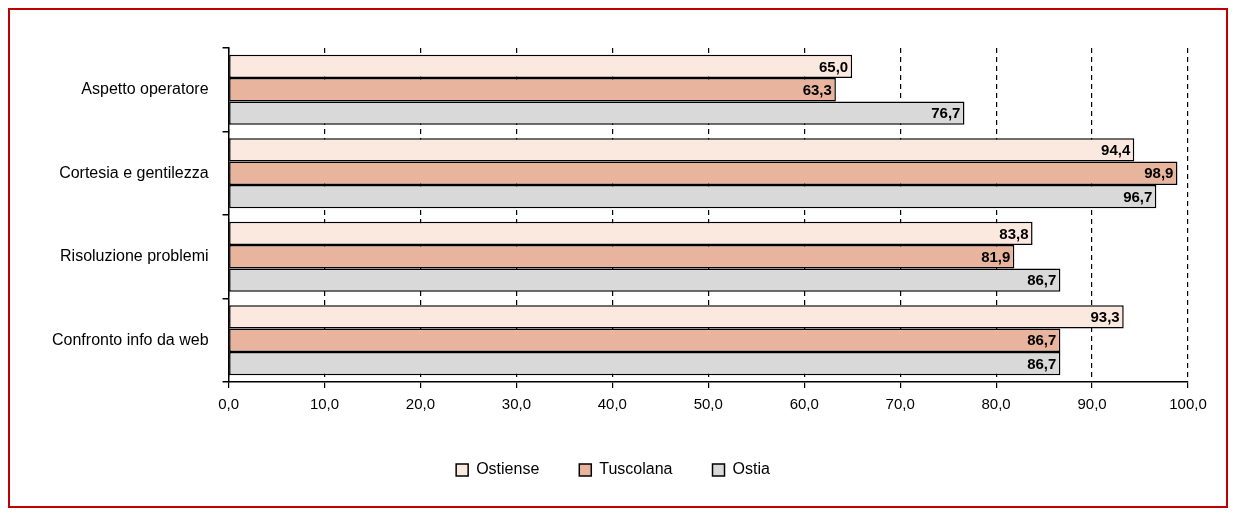  What do you see at coordinates (145, 89) in the screenshot?
I see `y-tick-label: Aspetto operatore` at bounding box center [145, 89].